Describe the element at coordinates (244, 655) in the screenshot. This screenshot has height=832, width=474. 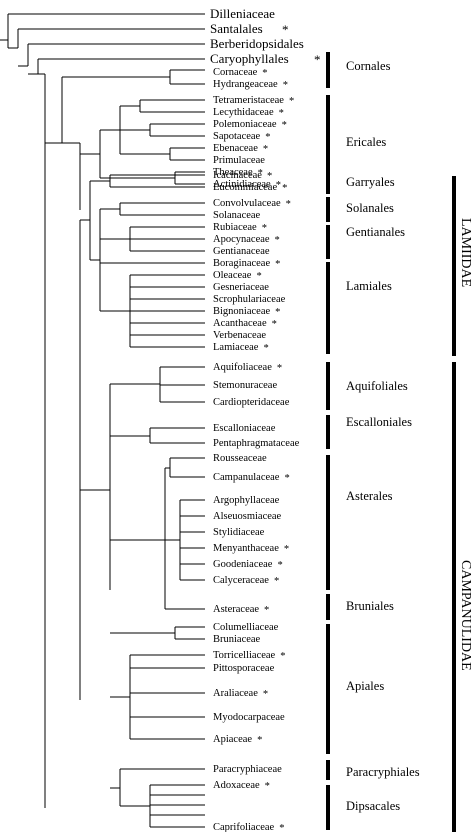
I see `taxon-label: Torricelliaceae` at that location.